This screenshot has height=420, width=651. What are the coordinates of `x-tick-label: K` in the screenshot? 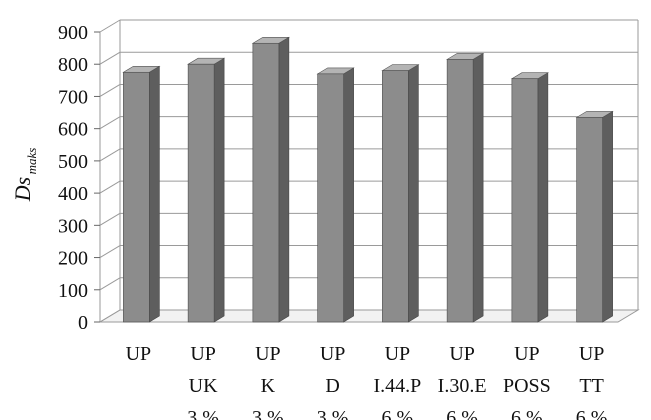 It's located at (268, 386).